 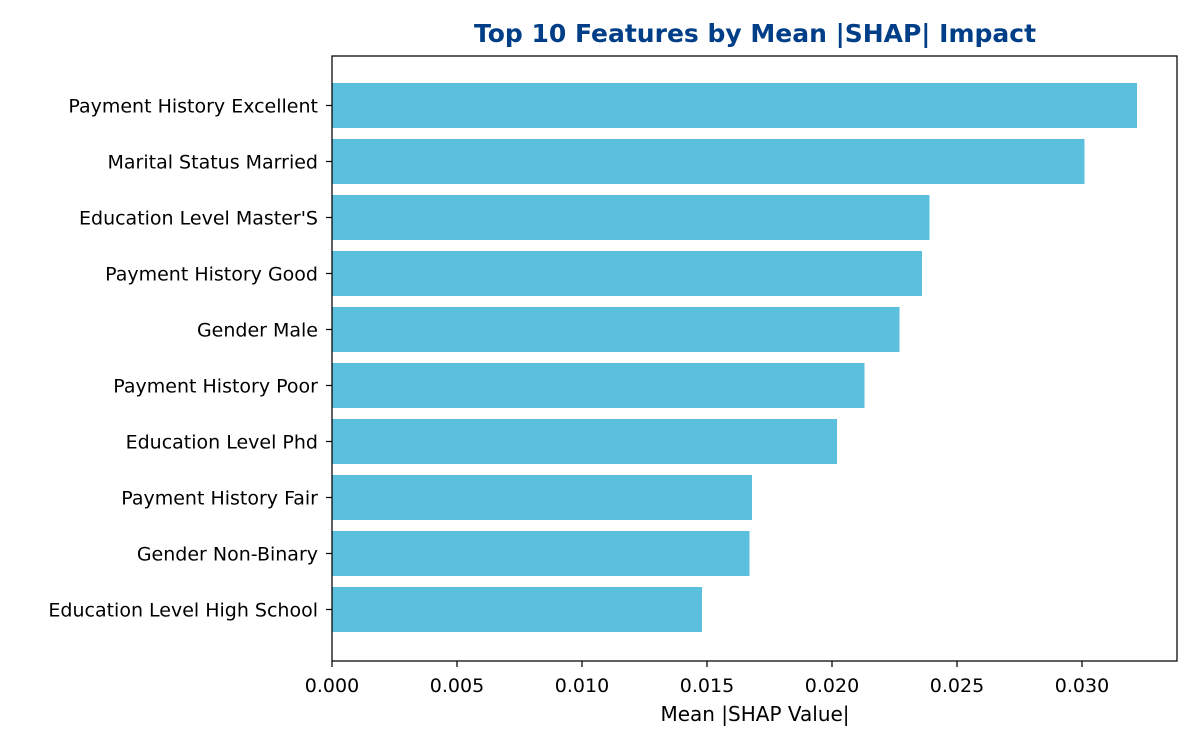 I want to click on x-tick-label: 0.010, so click(x=582, y=686).